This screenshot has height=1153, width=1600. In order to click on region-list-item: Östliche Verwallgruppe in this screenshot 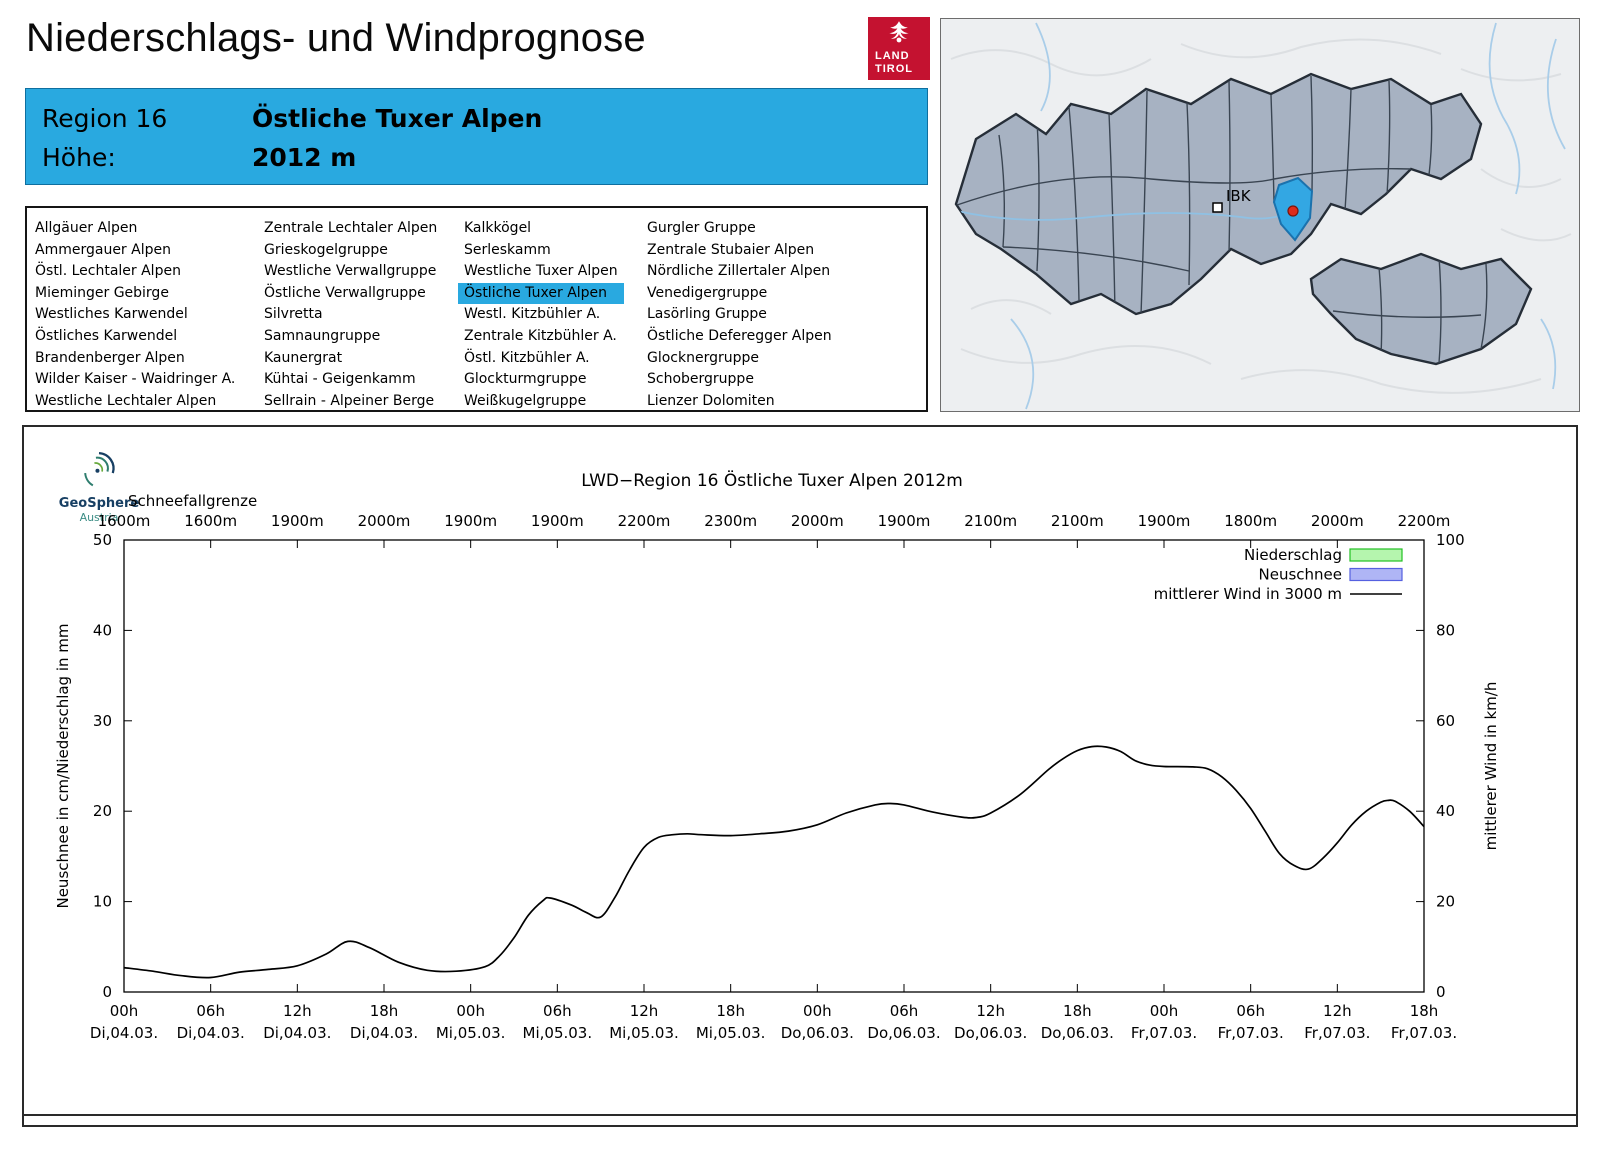, I will do `click(345, 292)`.